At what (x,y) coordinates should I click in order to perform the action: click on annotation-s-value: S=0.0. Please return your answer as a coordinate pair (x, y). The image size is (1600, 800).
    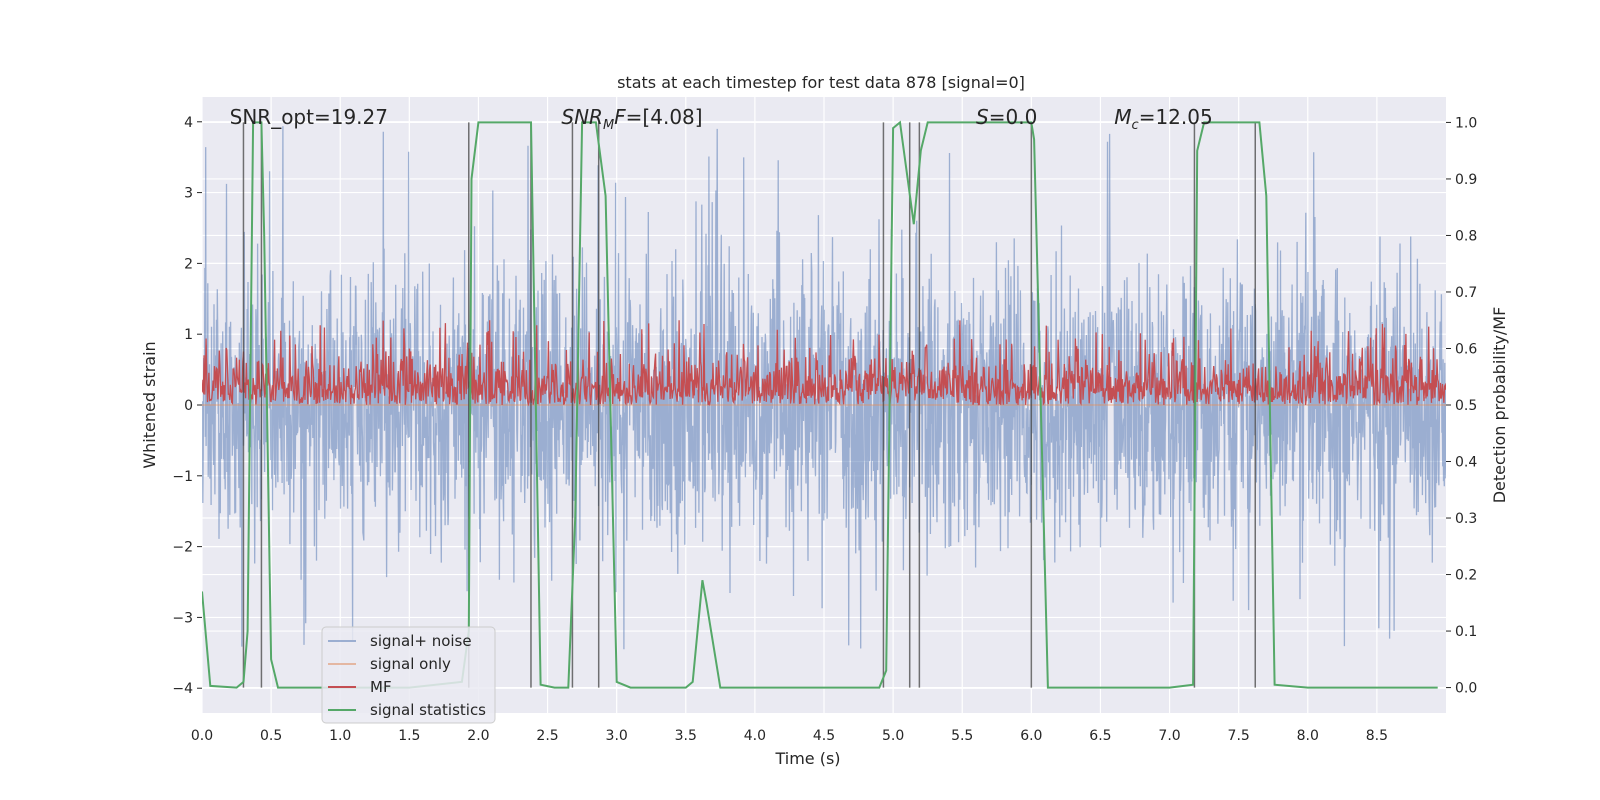
    Looking at the image, I should click on (1006, 117).